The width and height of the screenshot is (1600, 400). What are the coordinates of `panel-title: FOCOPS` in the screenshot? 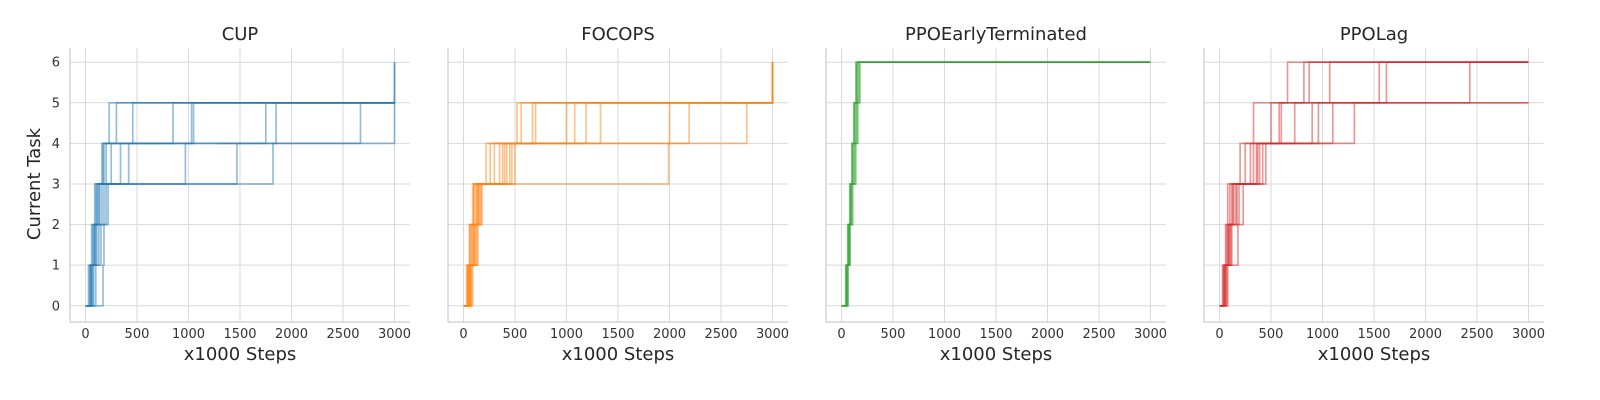 It's located at (618, 34).